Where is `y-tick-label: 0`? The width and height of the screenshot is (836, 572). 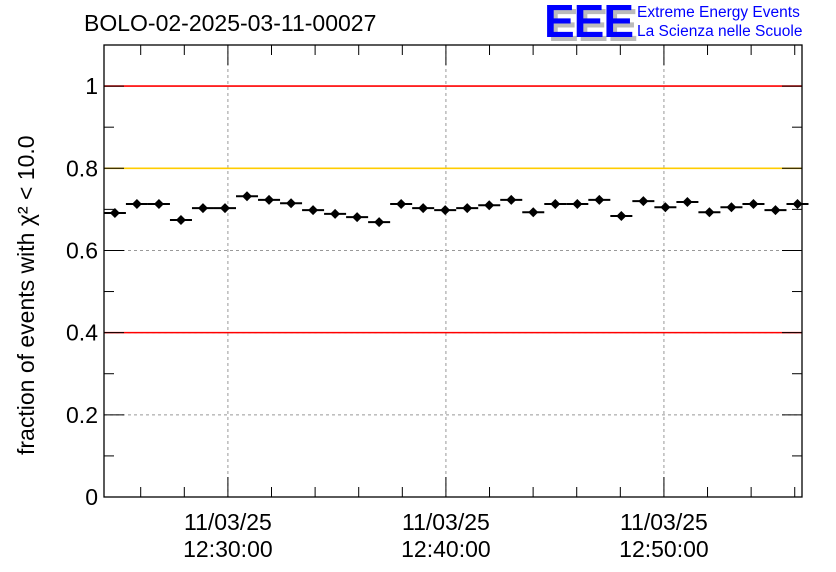 y-tick-label: 0 is located at coordinates (91, 497).